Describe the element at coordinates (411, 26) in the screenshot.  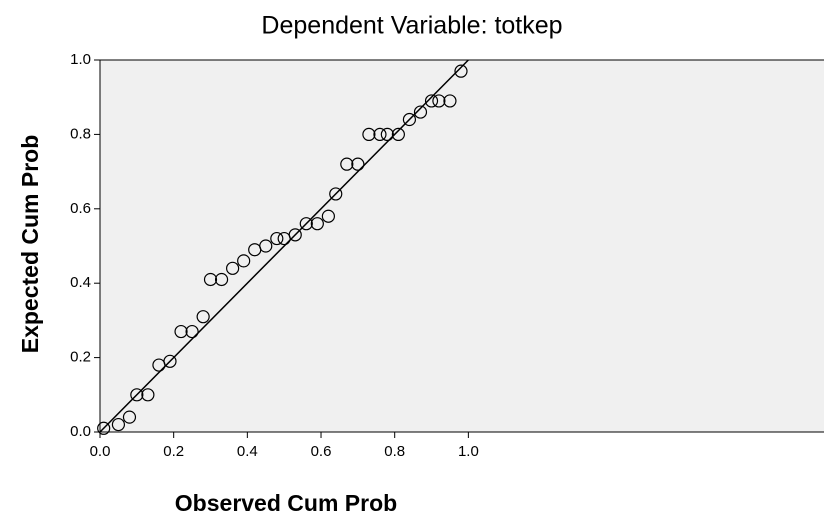
I see `chart-title: Dependent Variable: totkep` at that location.